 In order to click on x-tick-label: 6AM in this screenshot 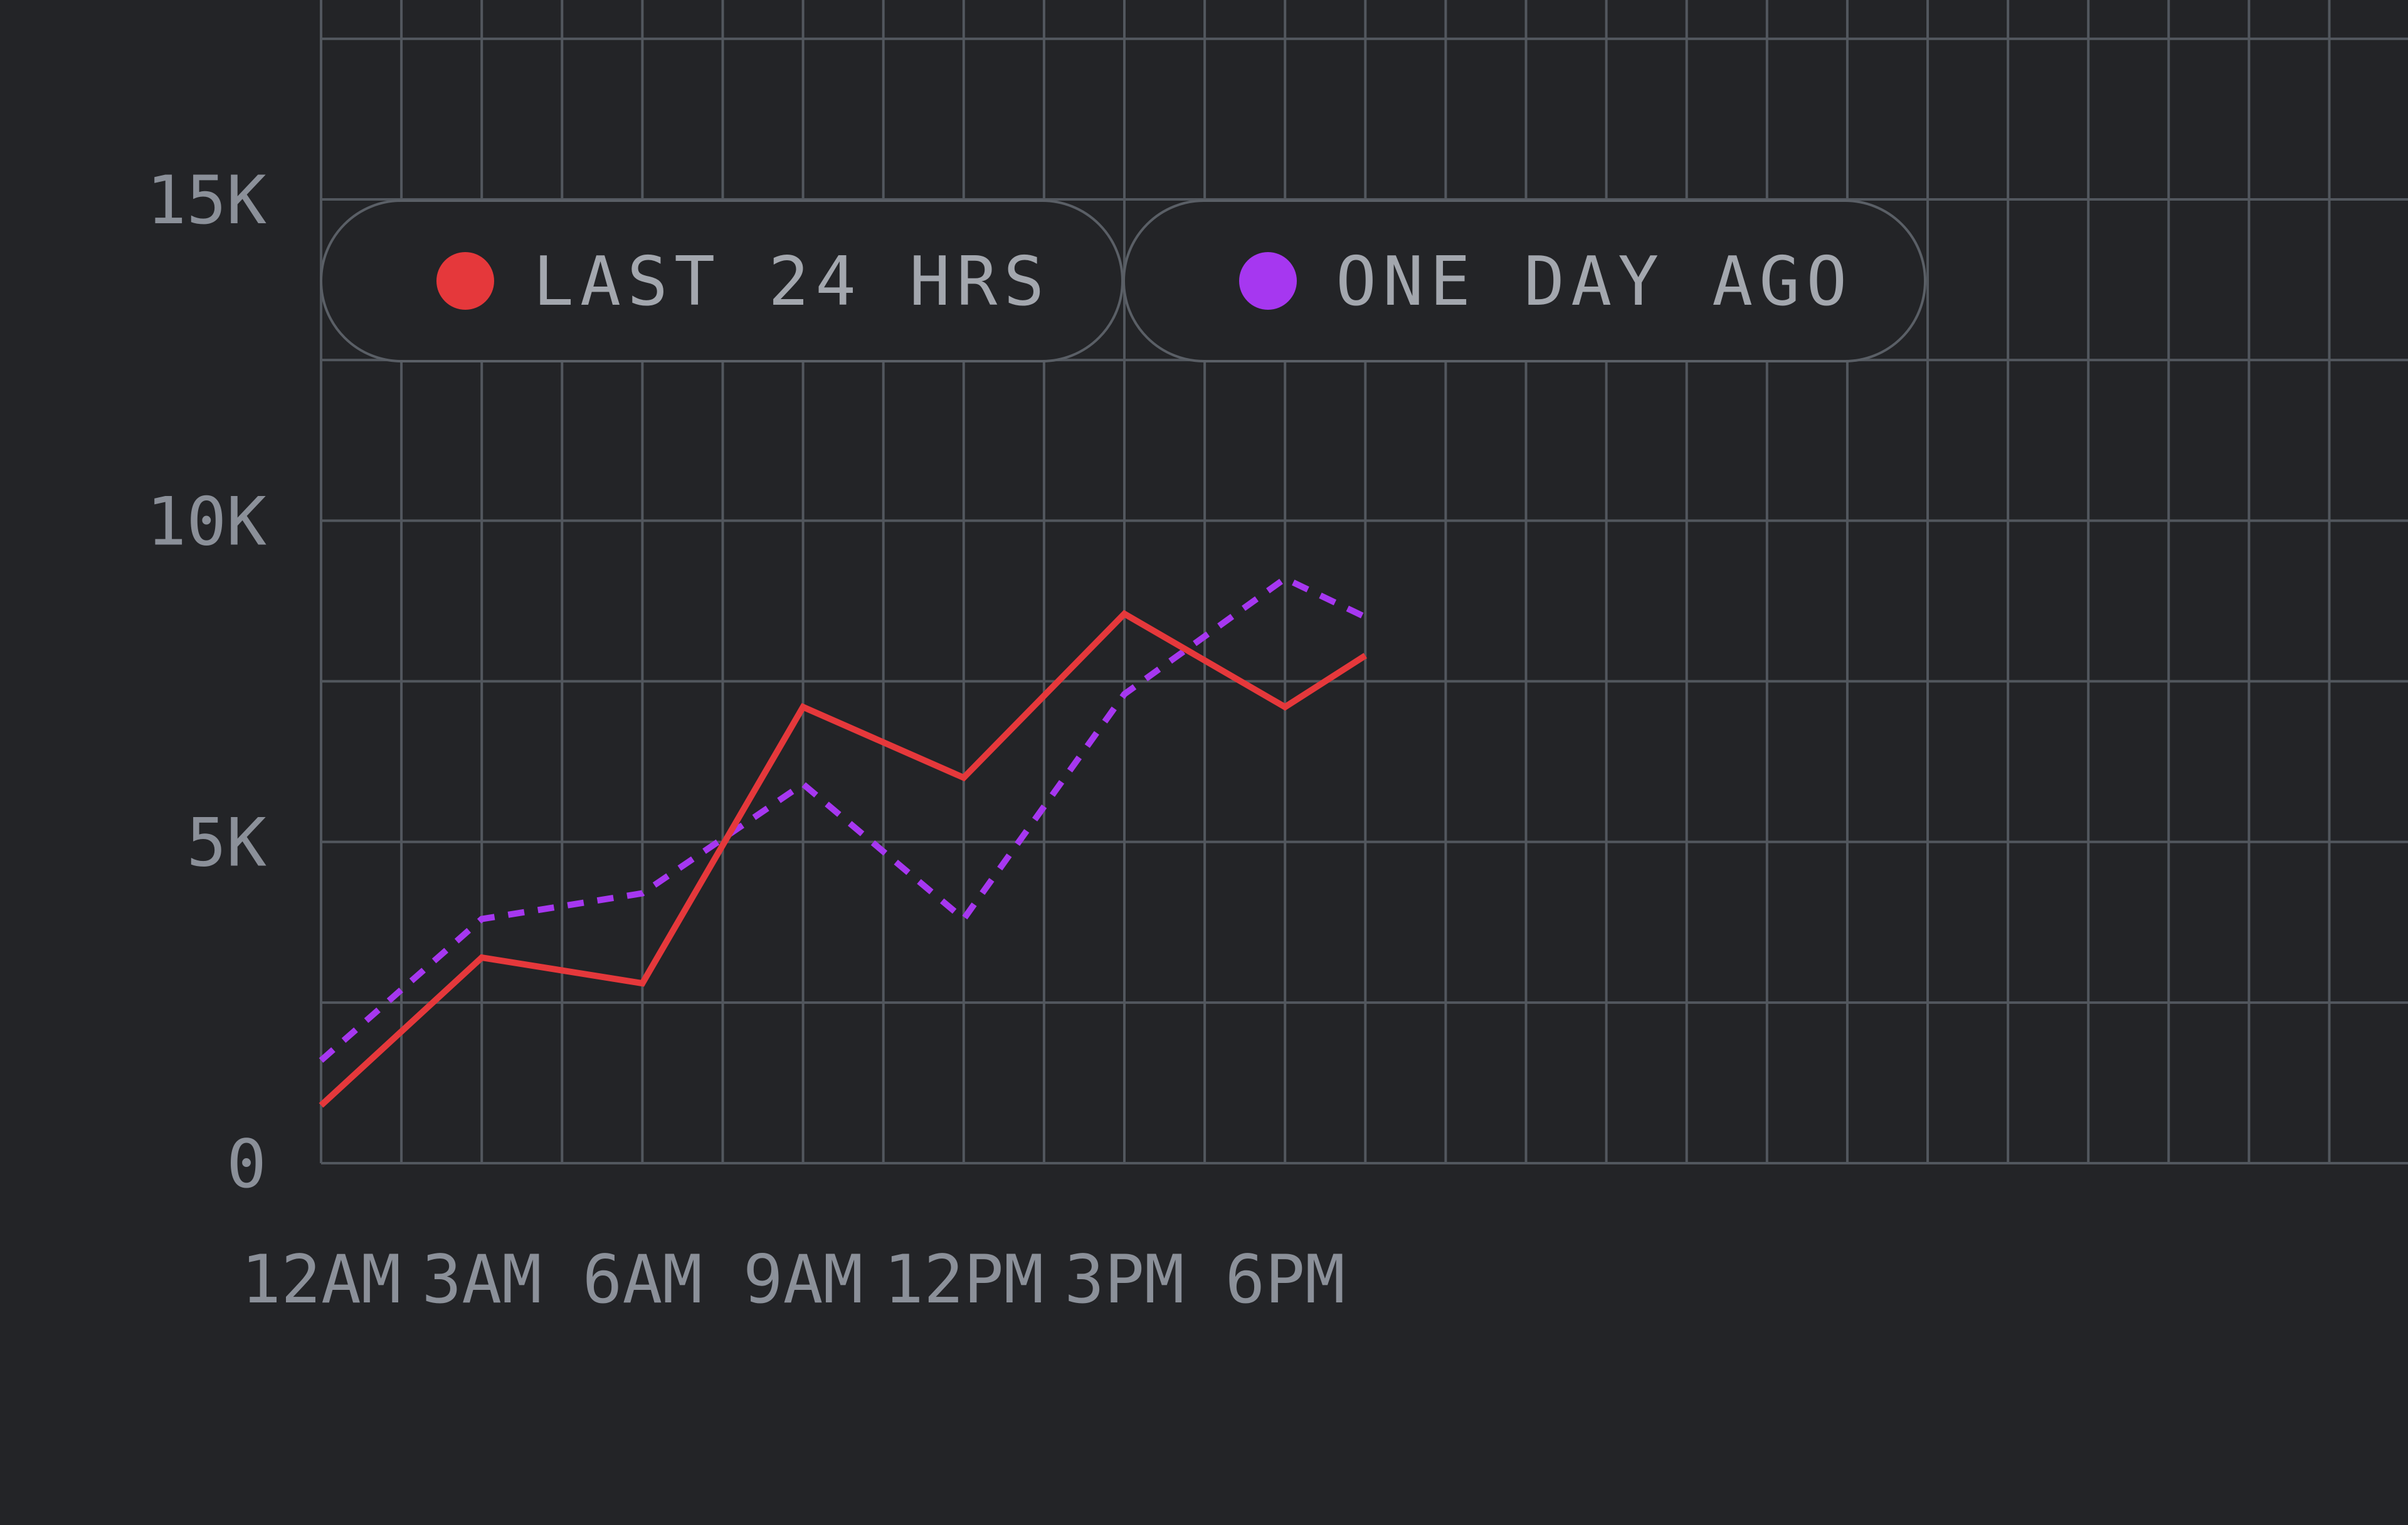, I will do `click(642, 1279)`.